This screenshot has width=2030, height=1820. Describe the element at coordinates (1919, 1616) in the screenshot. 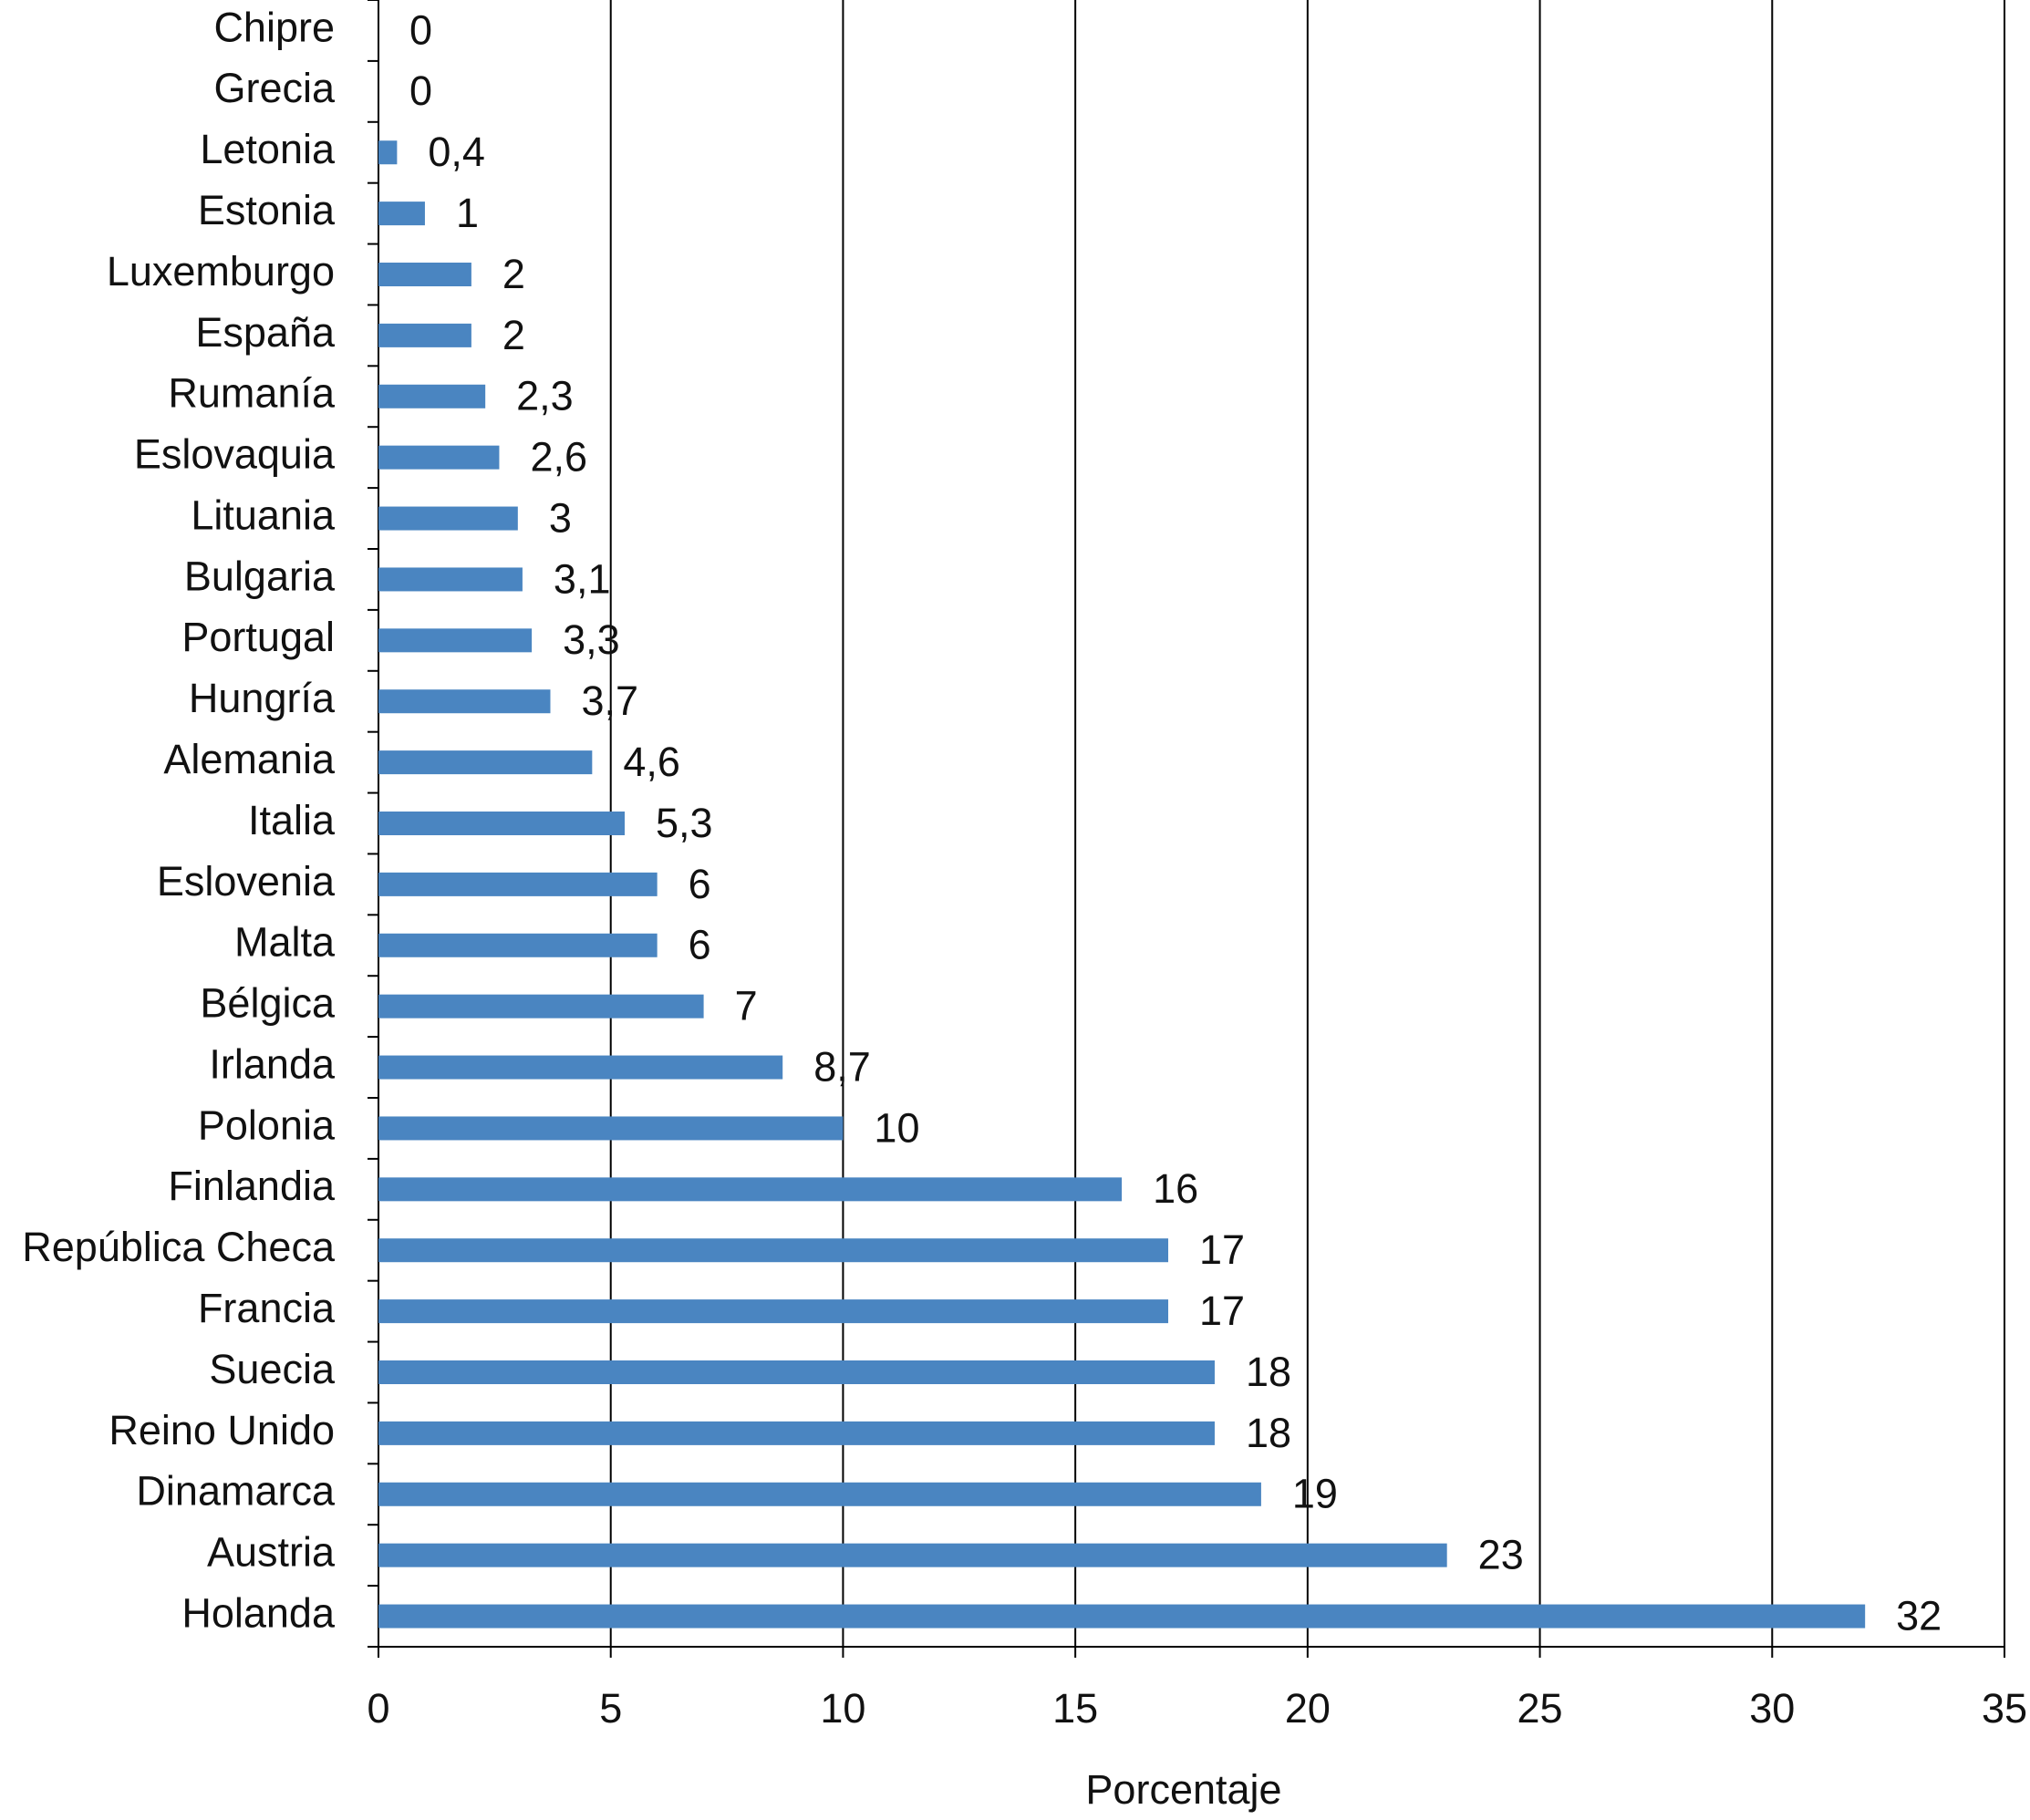

I see `value-label: 32` at that location.